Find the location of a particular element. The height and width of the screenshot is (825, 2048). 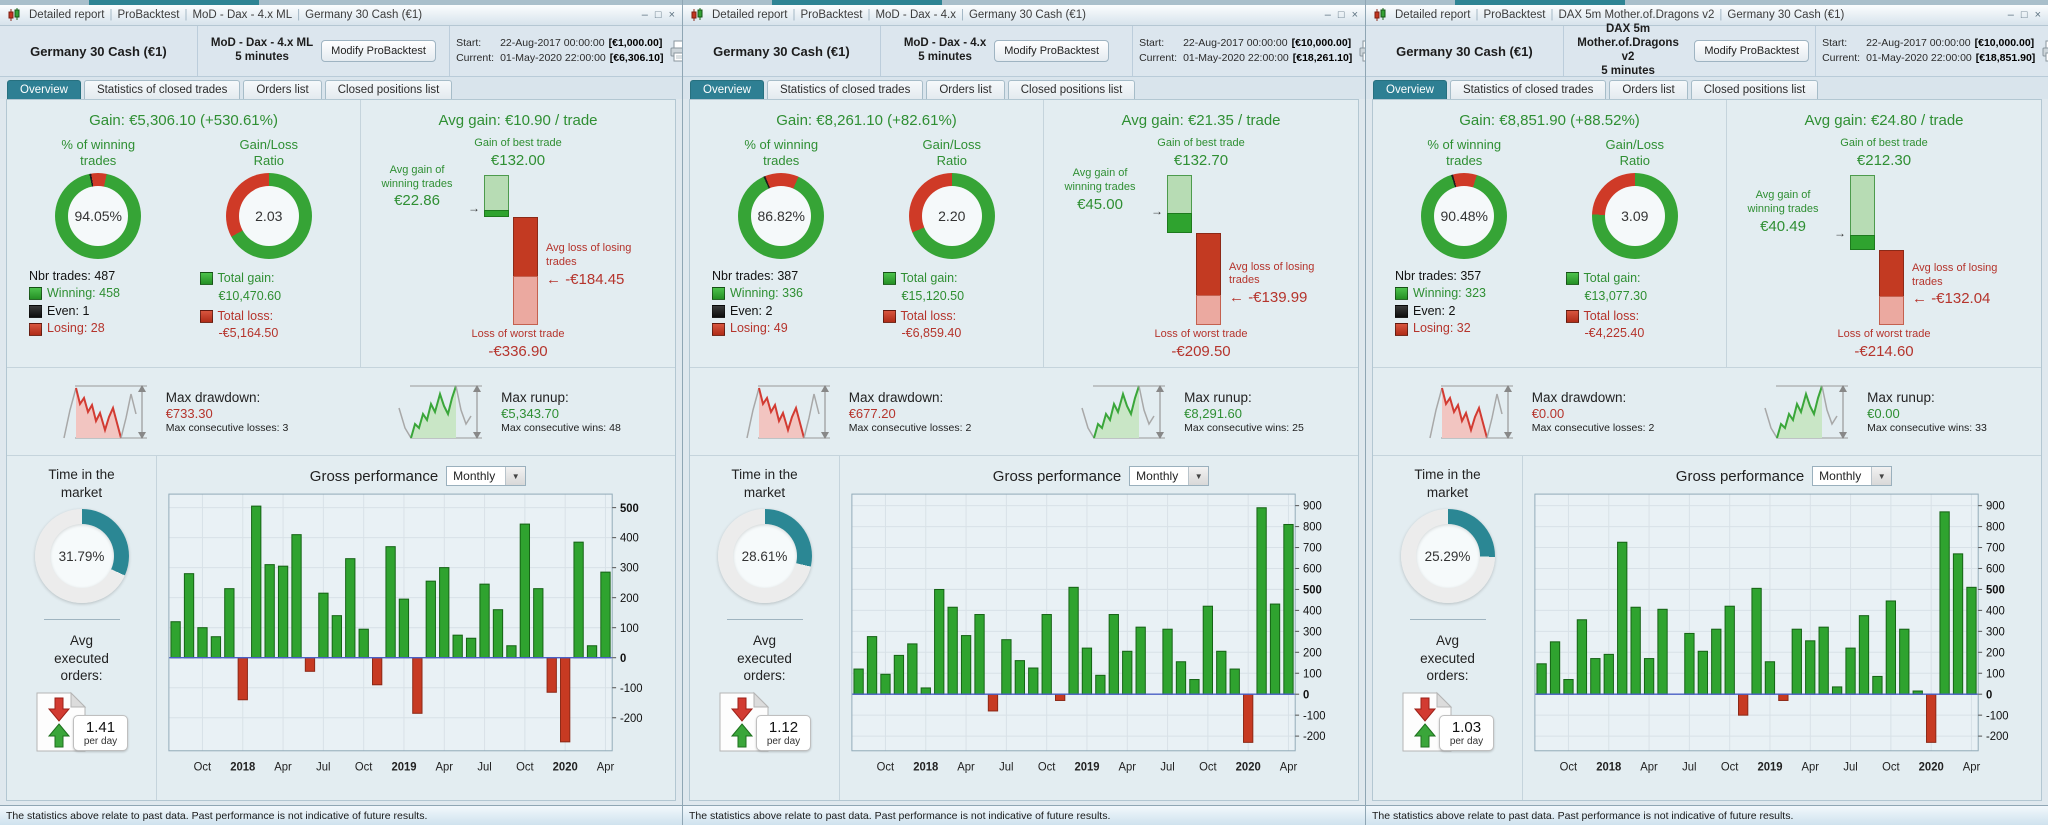

worst-trade-value: -€214.60 is located at coordinates (1884, 351).